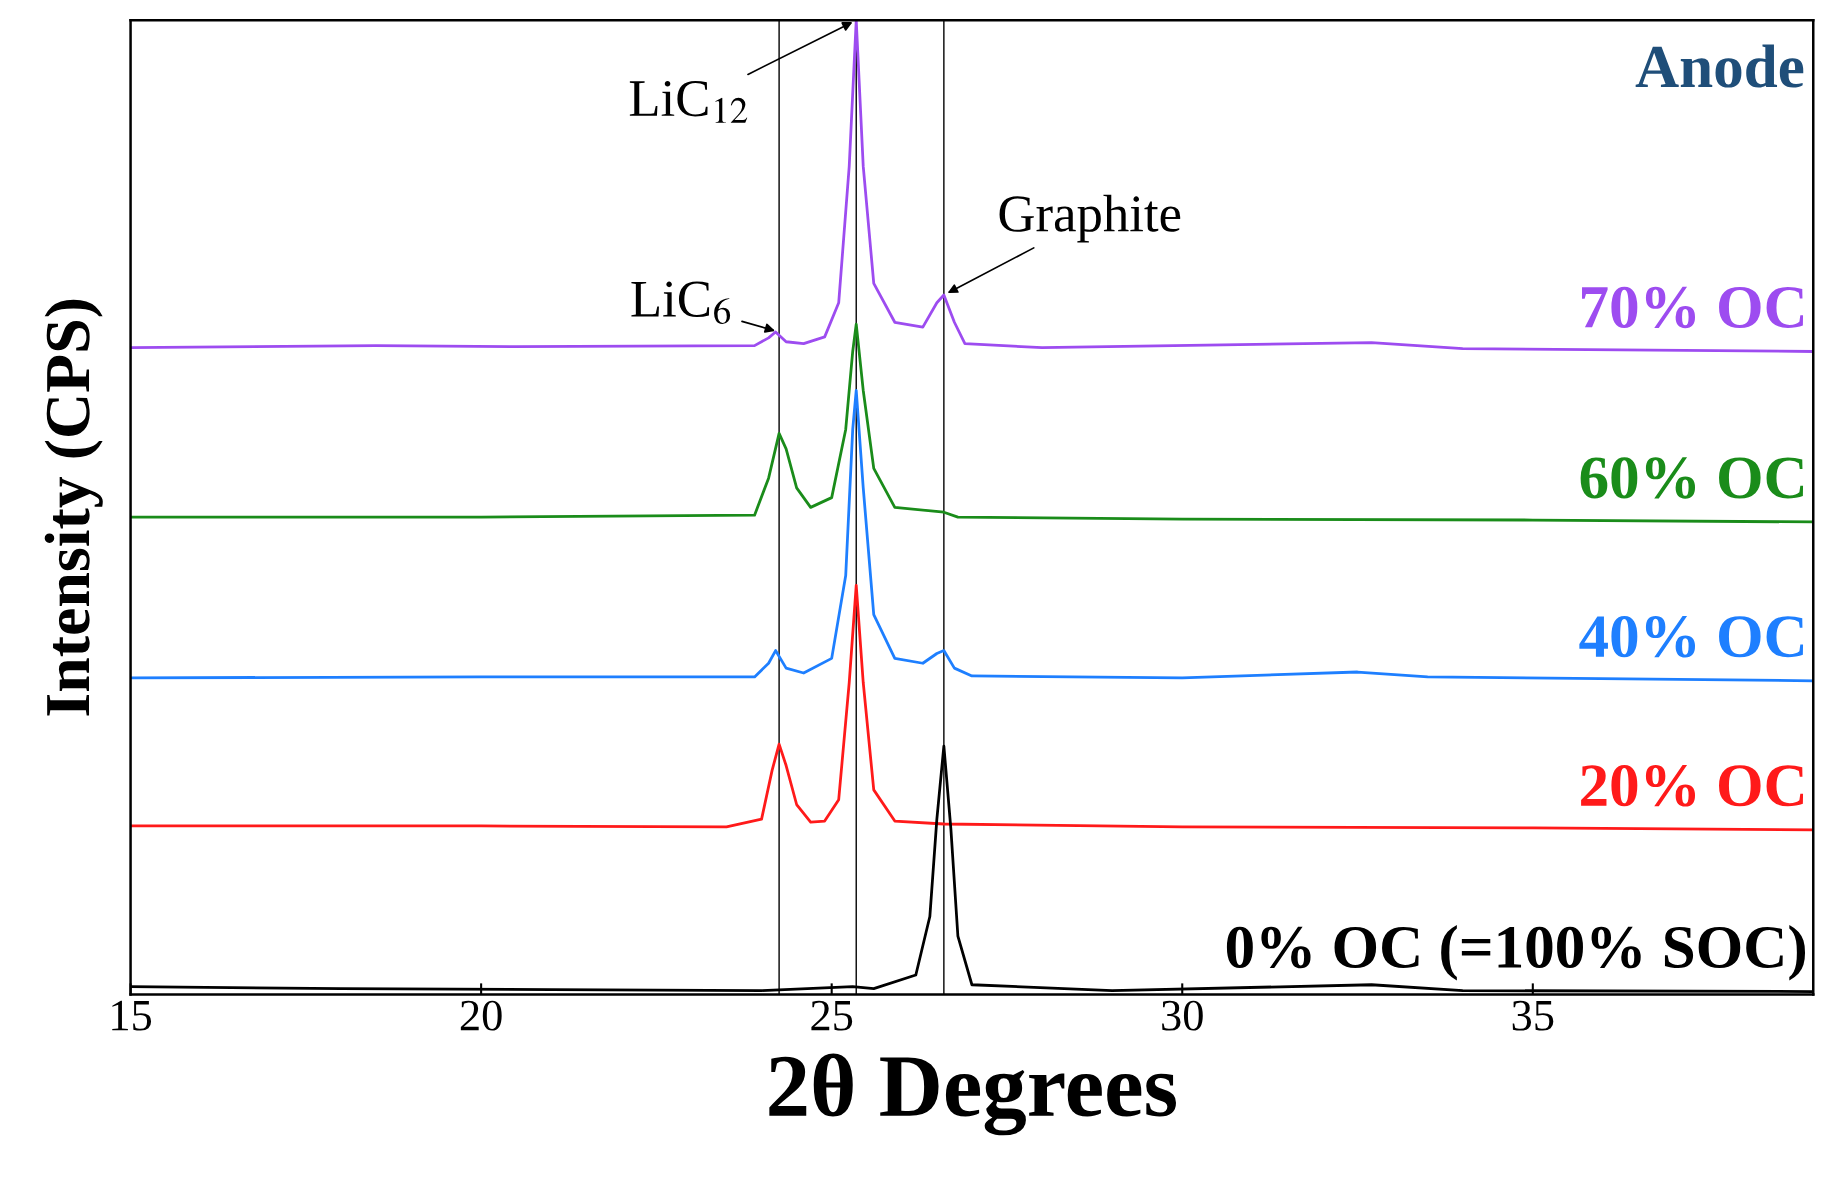  Describe the element at coordinates (1090, 218) in the screenshot. I see `annotation: Graphite` at that location.